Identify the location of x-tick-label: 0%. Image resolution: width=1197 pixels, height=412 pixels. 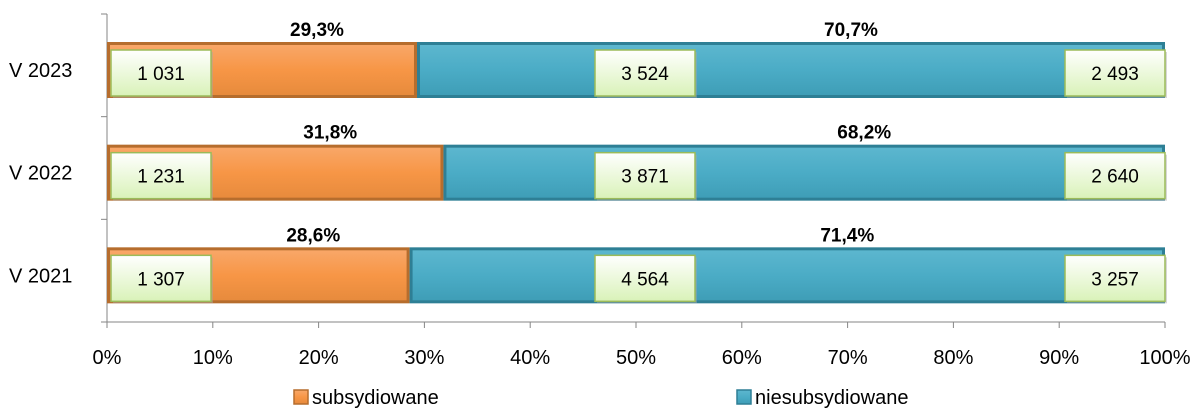
(107, 358).